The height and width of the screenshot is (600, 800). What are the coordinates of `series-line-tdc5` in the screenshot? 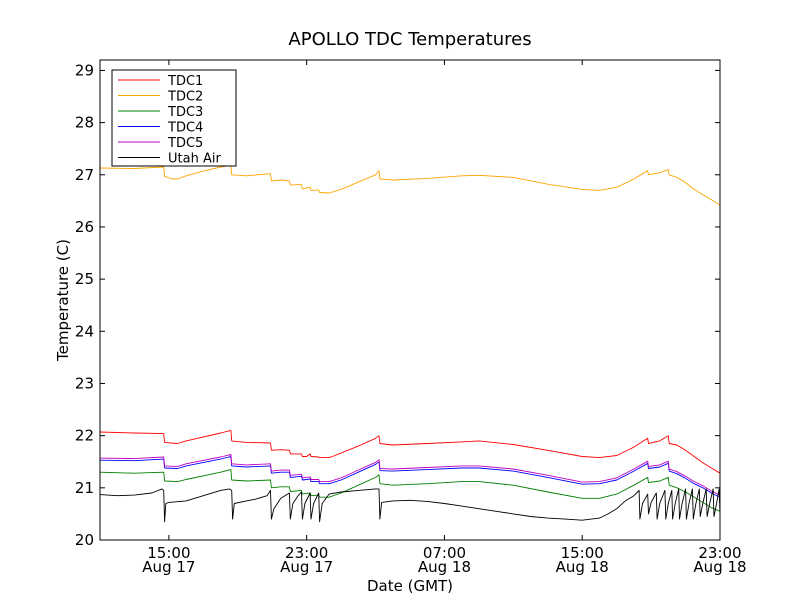 It's located at (410, 474).